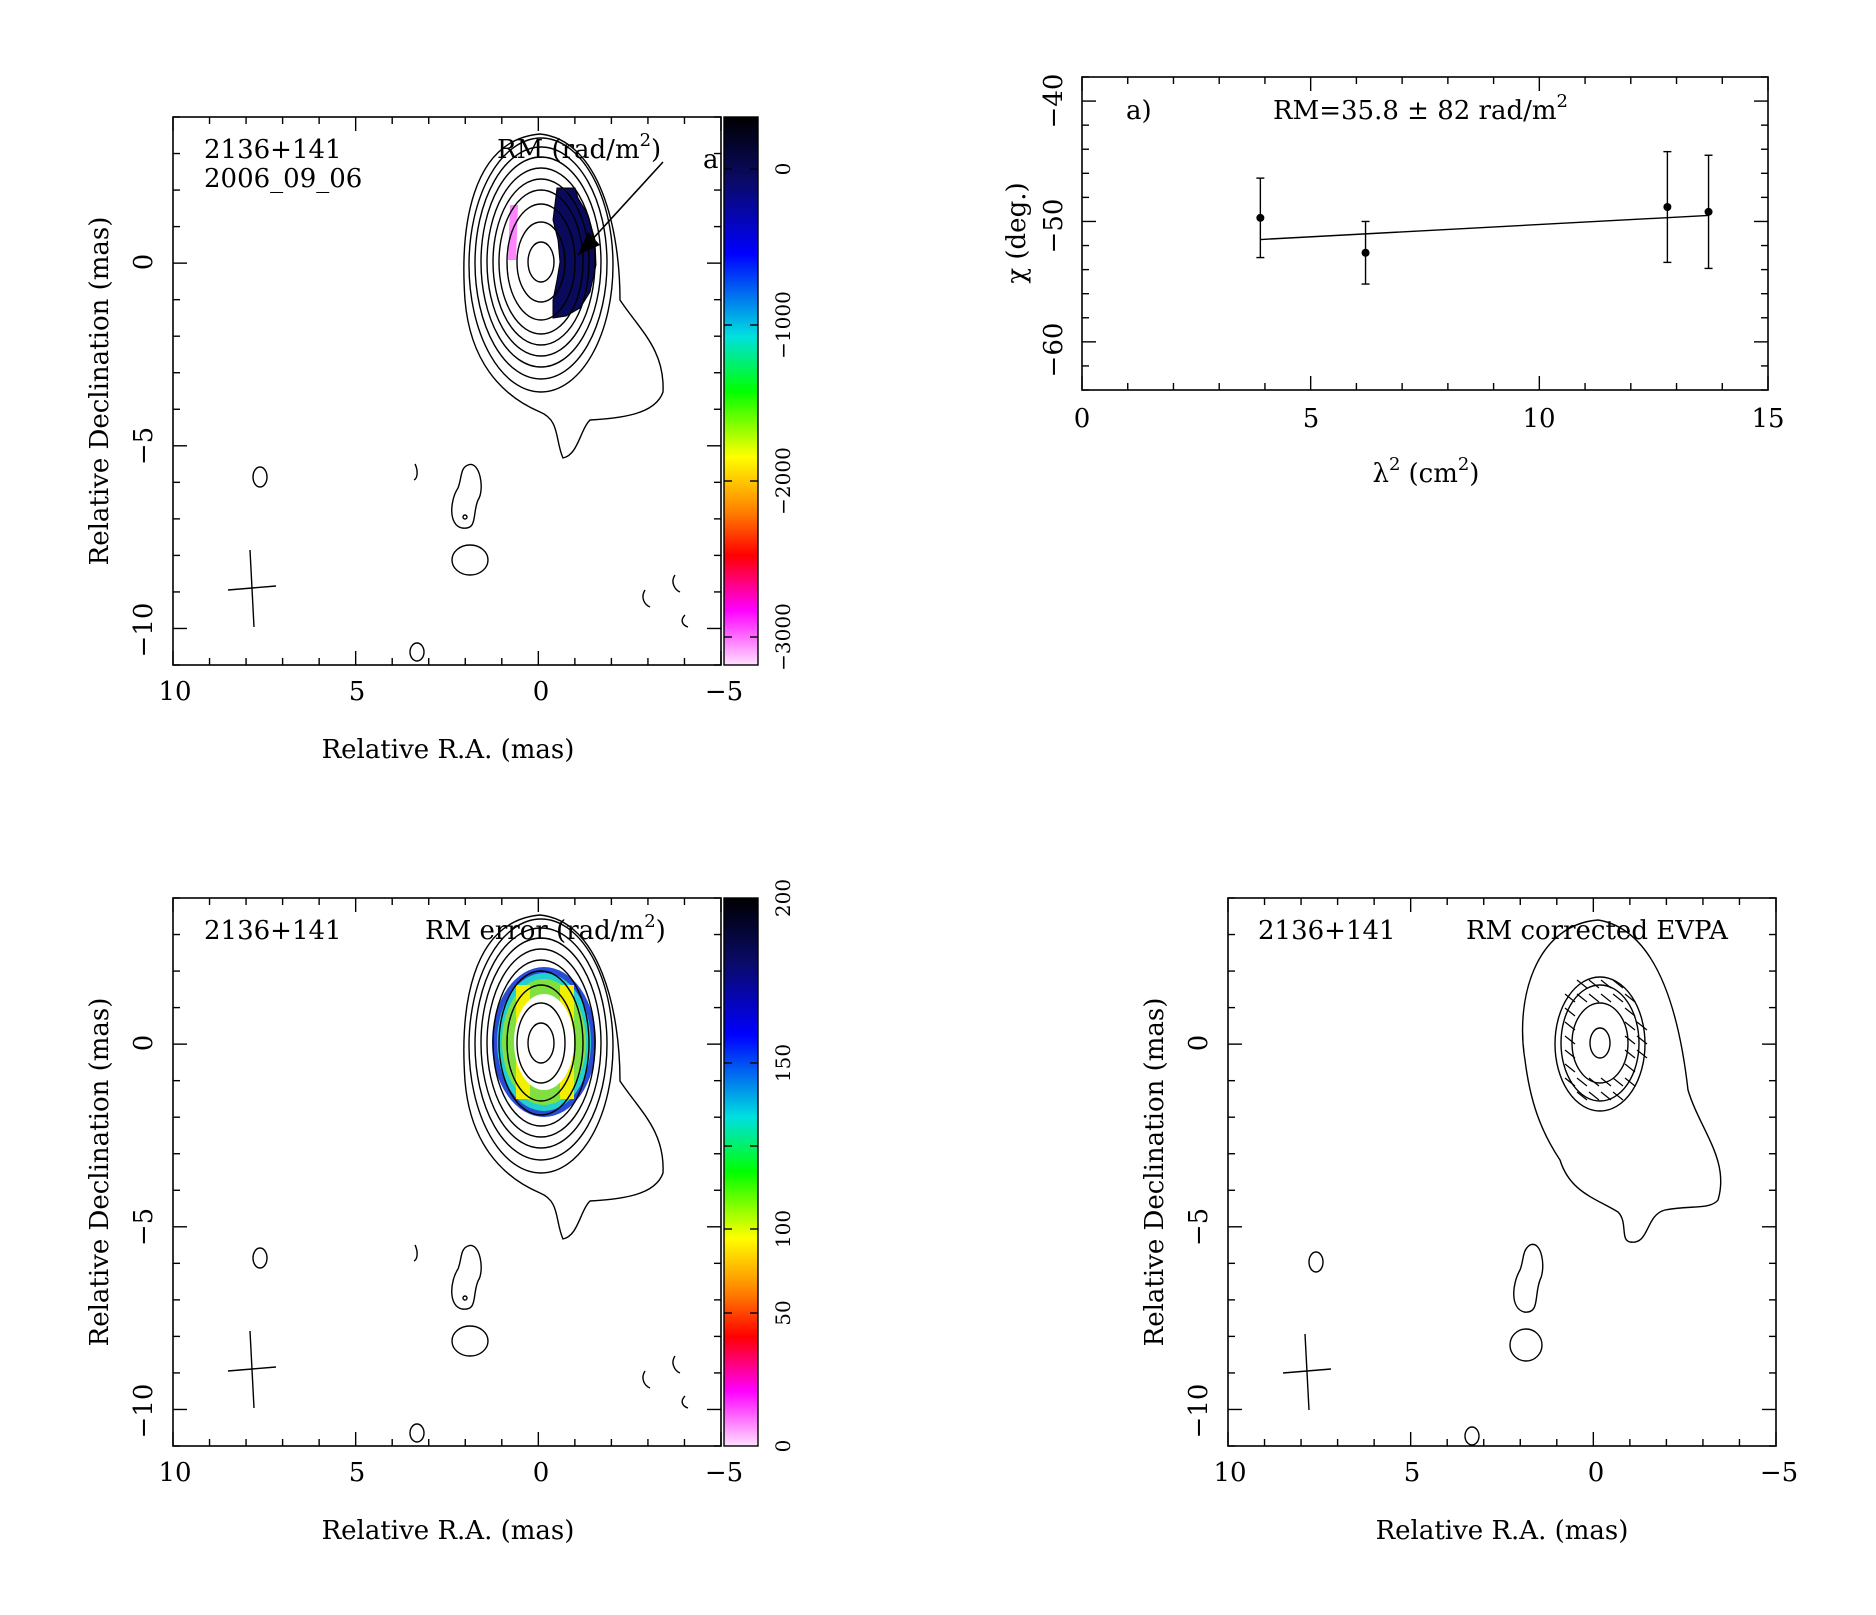 The image size is (1876, 1615). I want to click on rm-fit-points, so click(1484, 217).